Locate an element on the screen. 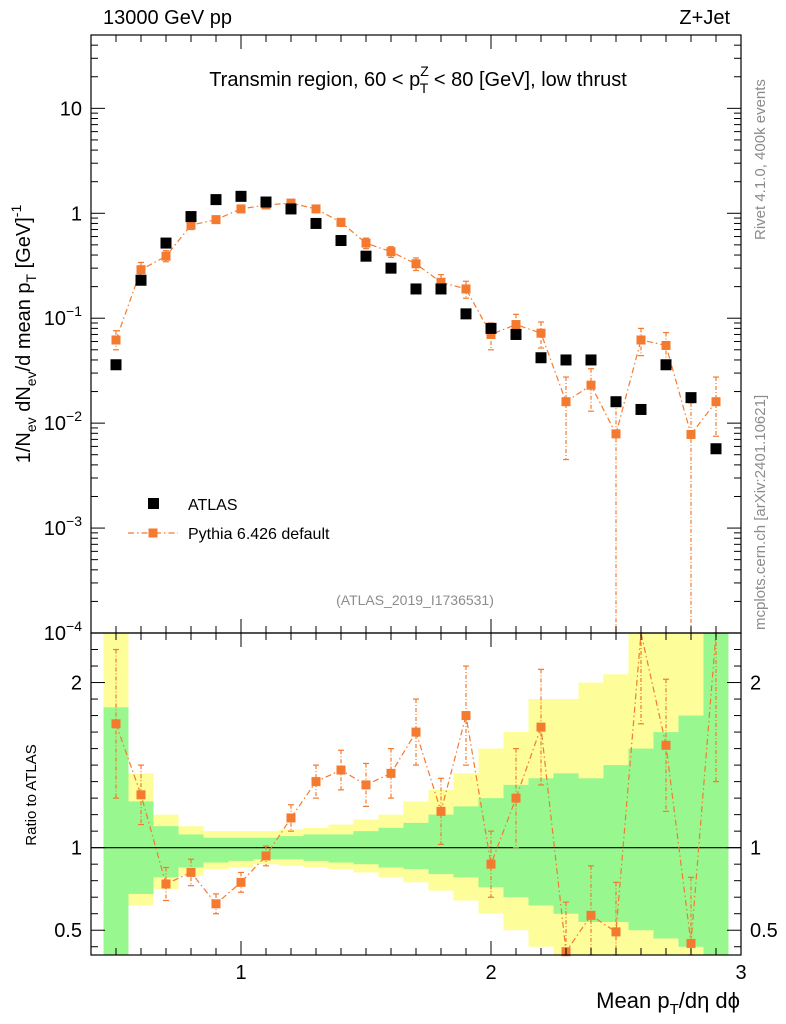  x-axis-label: Mean pT/dη dϕ is located at coordinates (668, 1003).